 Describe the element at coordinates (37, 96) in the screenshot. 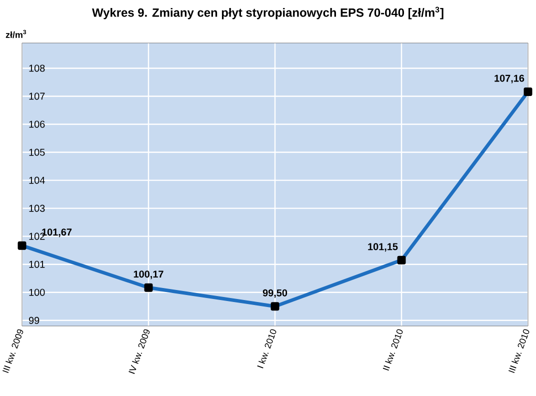

I see `y-tick-label: 107` at that location.